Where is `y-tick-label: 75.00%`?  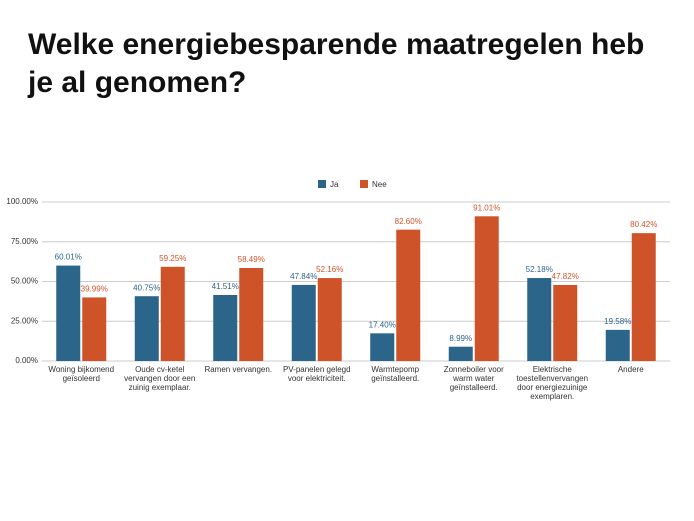
y-tick-label: 75.00% is located at coordinates (24, 241).